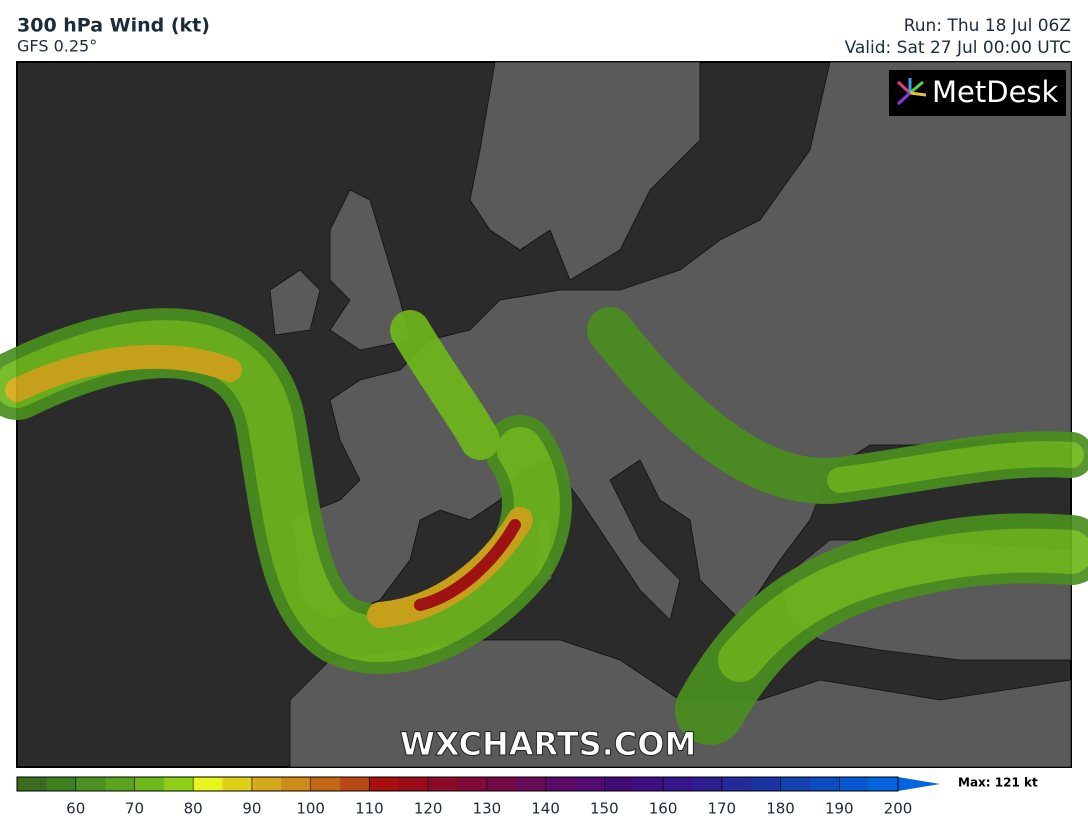  Describe the element at coordinates (721, 809) in the screenshot. I see `colorbar-tick-label: 170` at that location.